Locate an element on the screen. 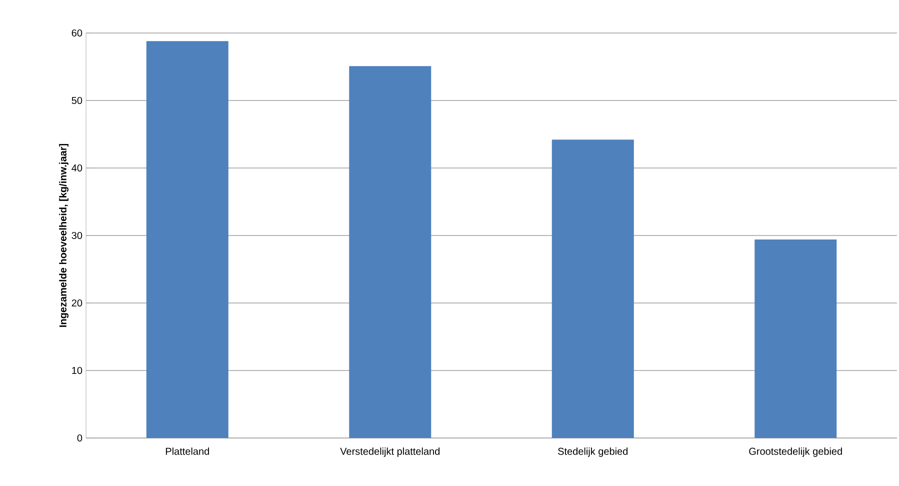 This screenshot has width=899, height=486. y-tick-label: 40 is located at coordinates (77, 168).